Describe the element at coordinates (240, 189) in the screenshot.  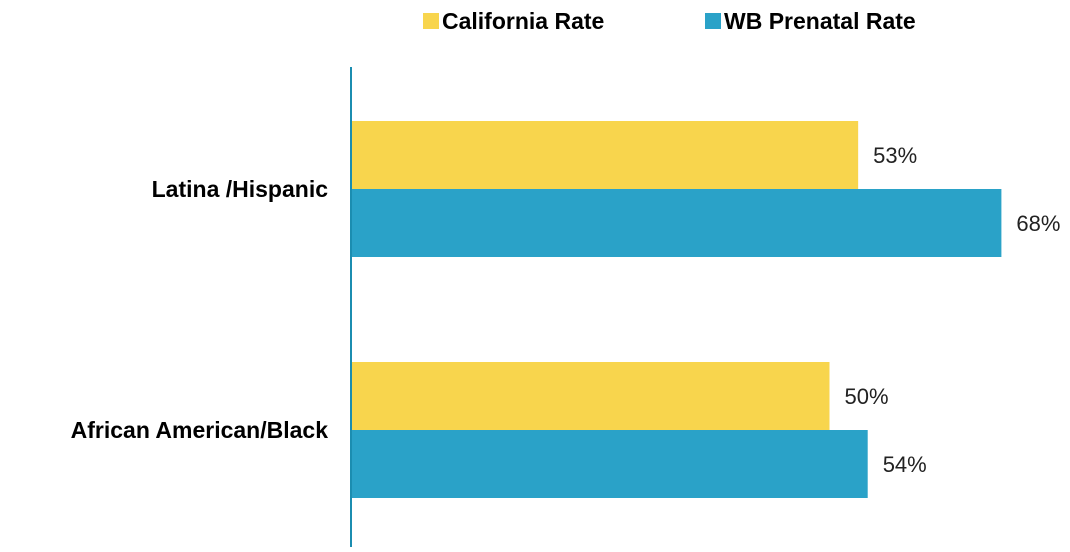
I see `category-label: Latina /Hispanic` at that location.